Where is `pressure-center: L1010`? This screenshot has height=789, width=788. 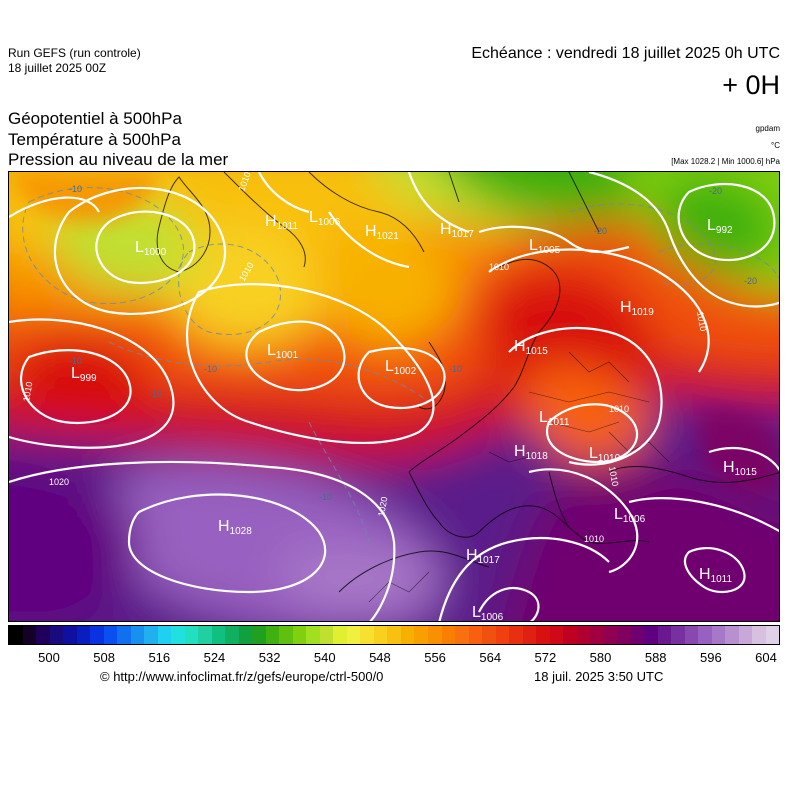
pressure-center: L1010 is located at coordinates (605, 454).